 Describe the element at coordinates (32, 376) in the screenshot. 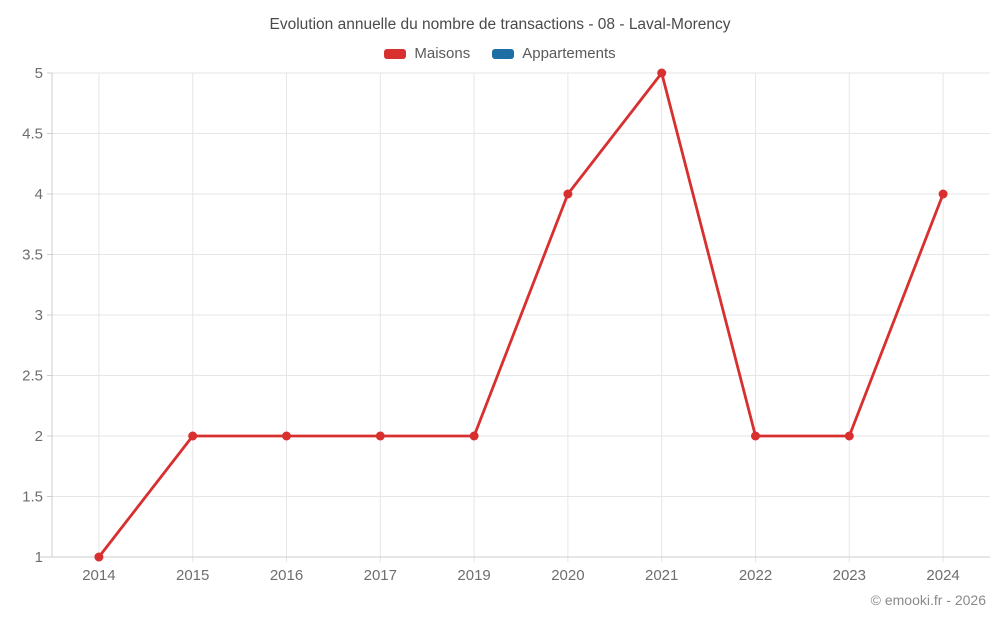

I see `y-tick-label: 2.5` at that location.